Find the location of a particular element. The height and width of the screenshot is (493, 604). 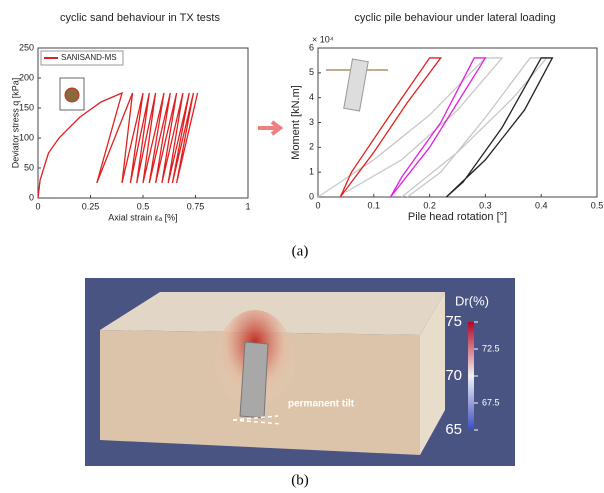

x-tick-label: 1 is located at coordinates (247, 206).